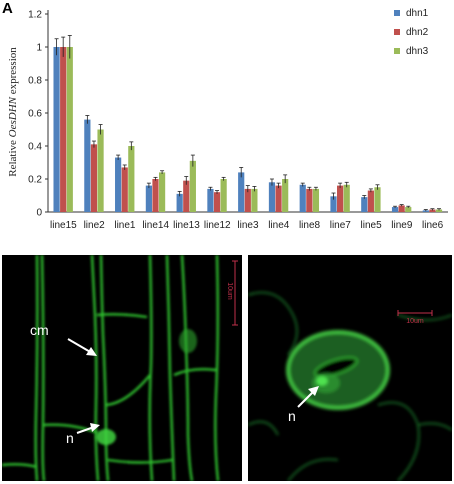 The image size is (454, 484). I want to click on x-tick-label: line15, so click(63, 225).